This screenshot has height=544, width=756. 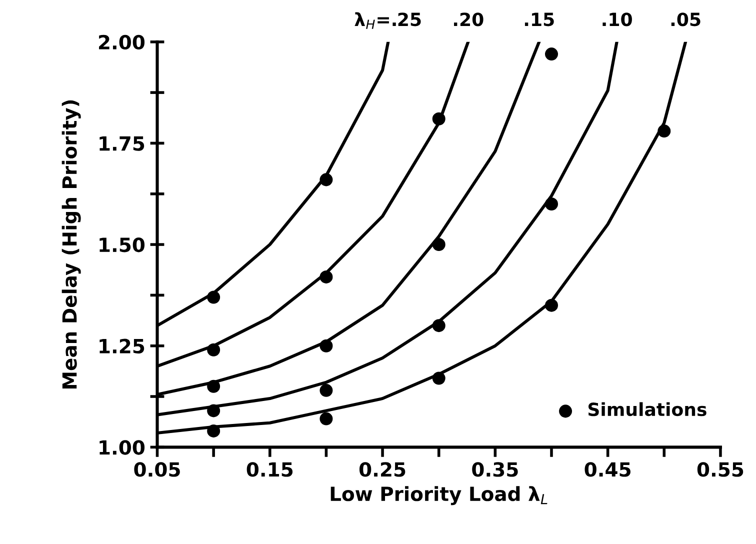 I want to click on series-label: .05, so click(x=685, y=19).